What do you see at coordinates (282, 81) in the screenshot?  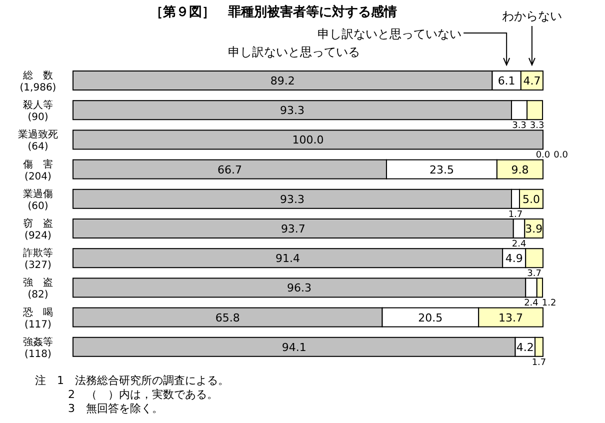 I see `data-label: 89.2` at bounding box center [282, 81].